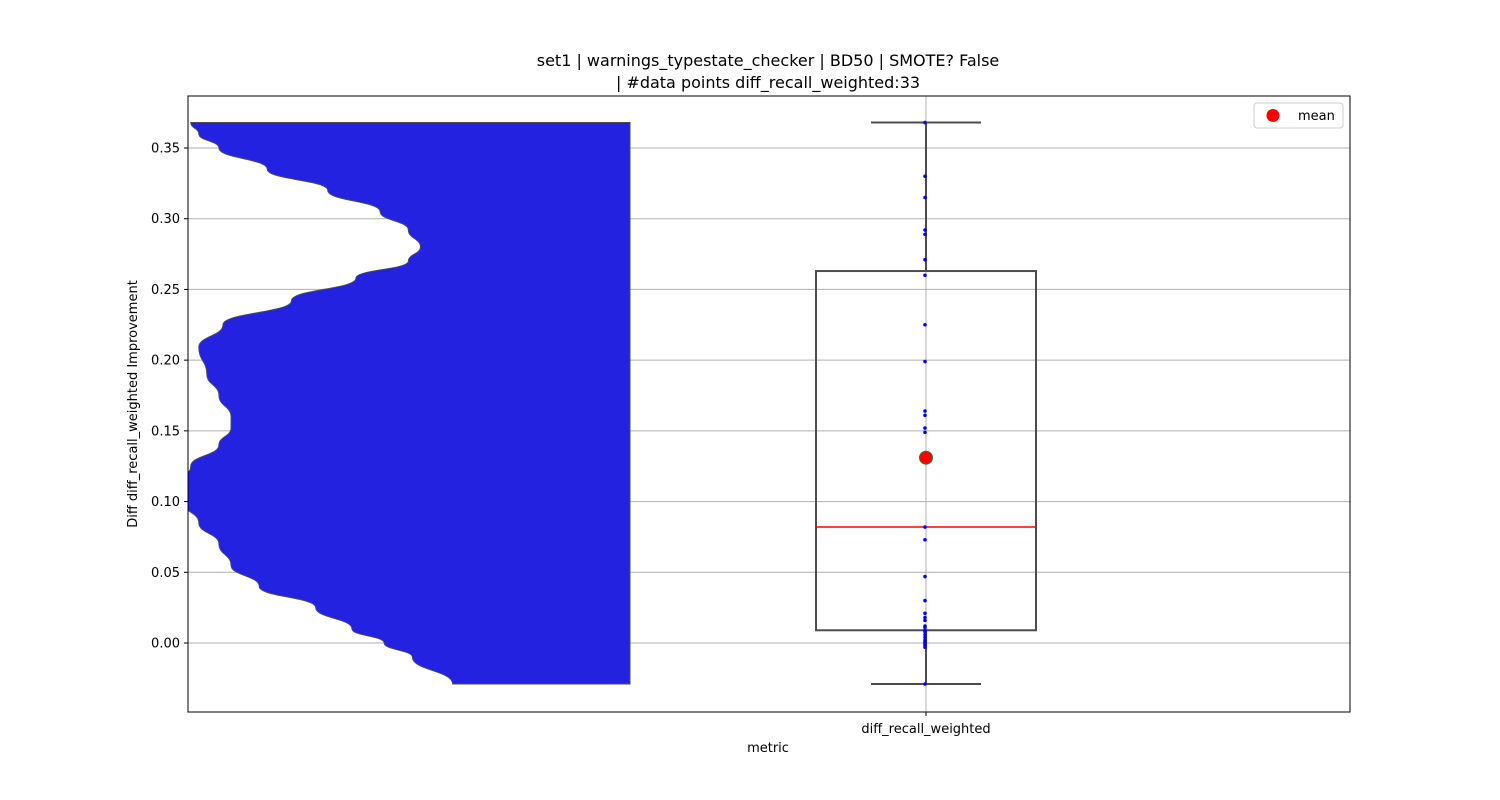 The height and width of the screenshot is (800, 1500). Describe the element at coordinates (165, 149) in the screenshot. I see `y-tick-label: 0.35` at that location.